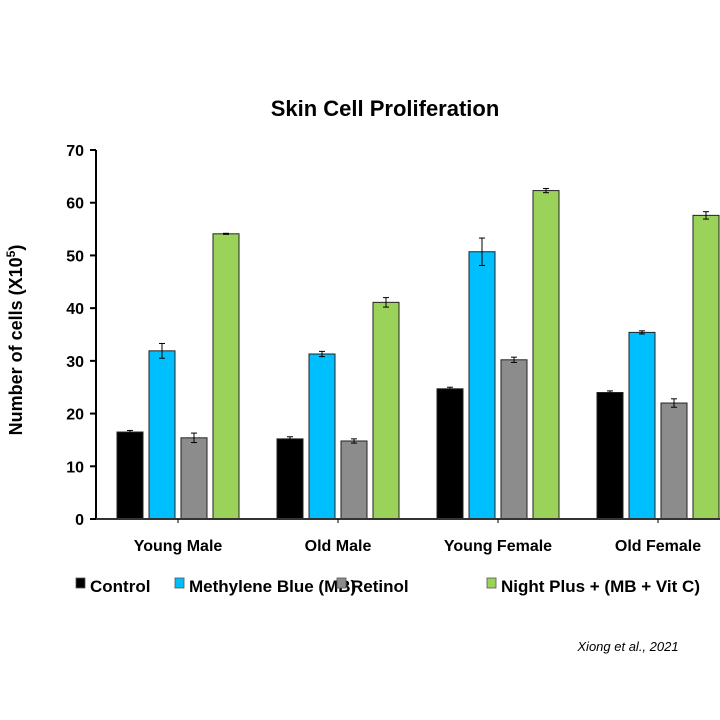 The image size is (720, 720). I want to click on legend-label-3: Night Plus + (MB + Vit C), so click(600, 586).